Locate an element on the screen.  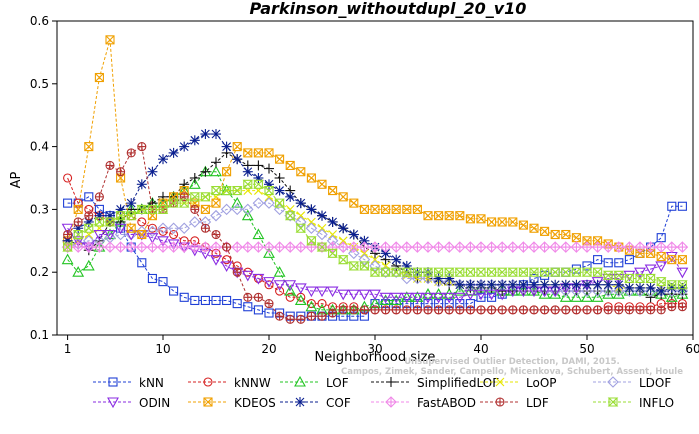
y-tick-label: 0.2 is located at coordinates (39, 272).